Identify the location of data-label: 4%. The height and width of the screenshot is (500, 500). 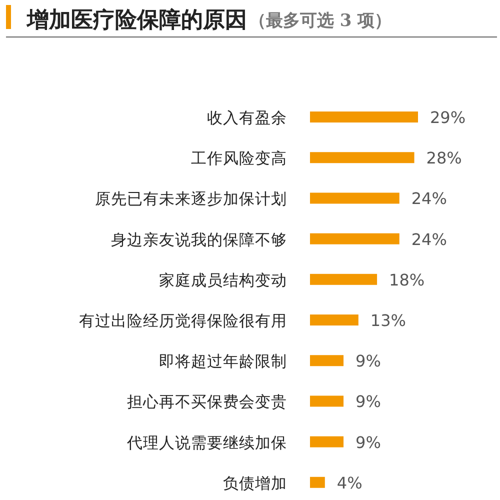
(349, 482).